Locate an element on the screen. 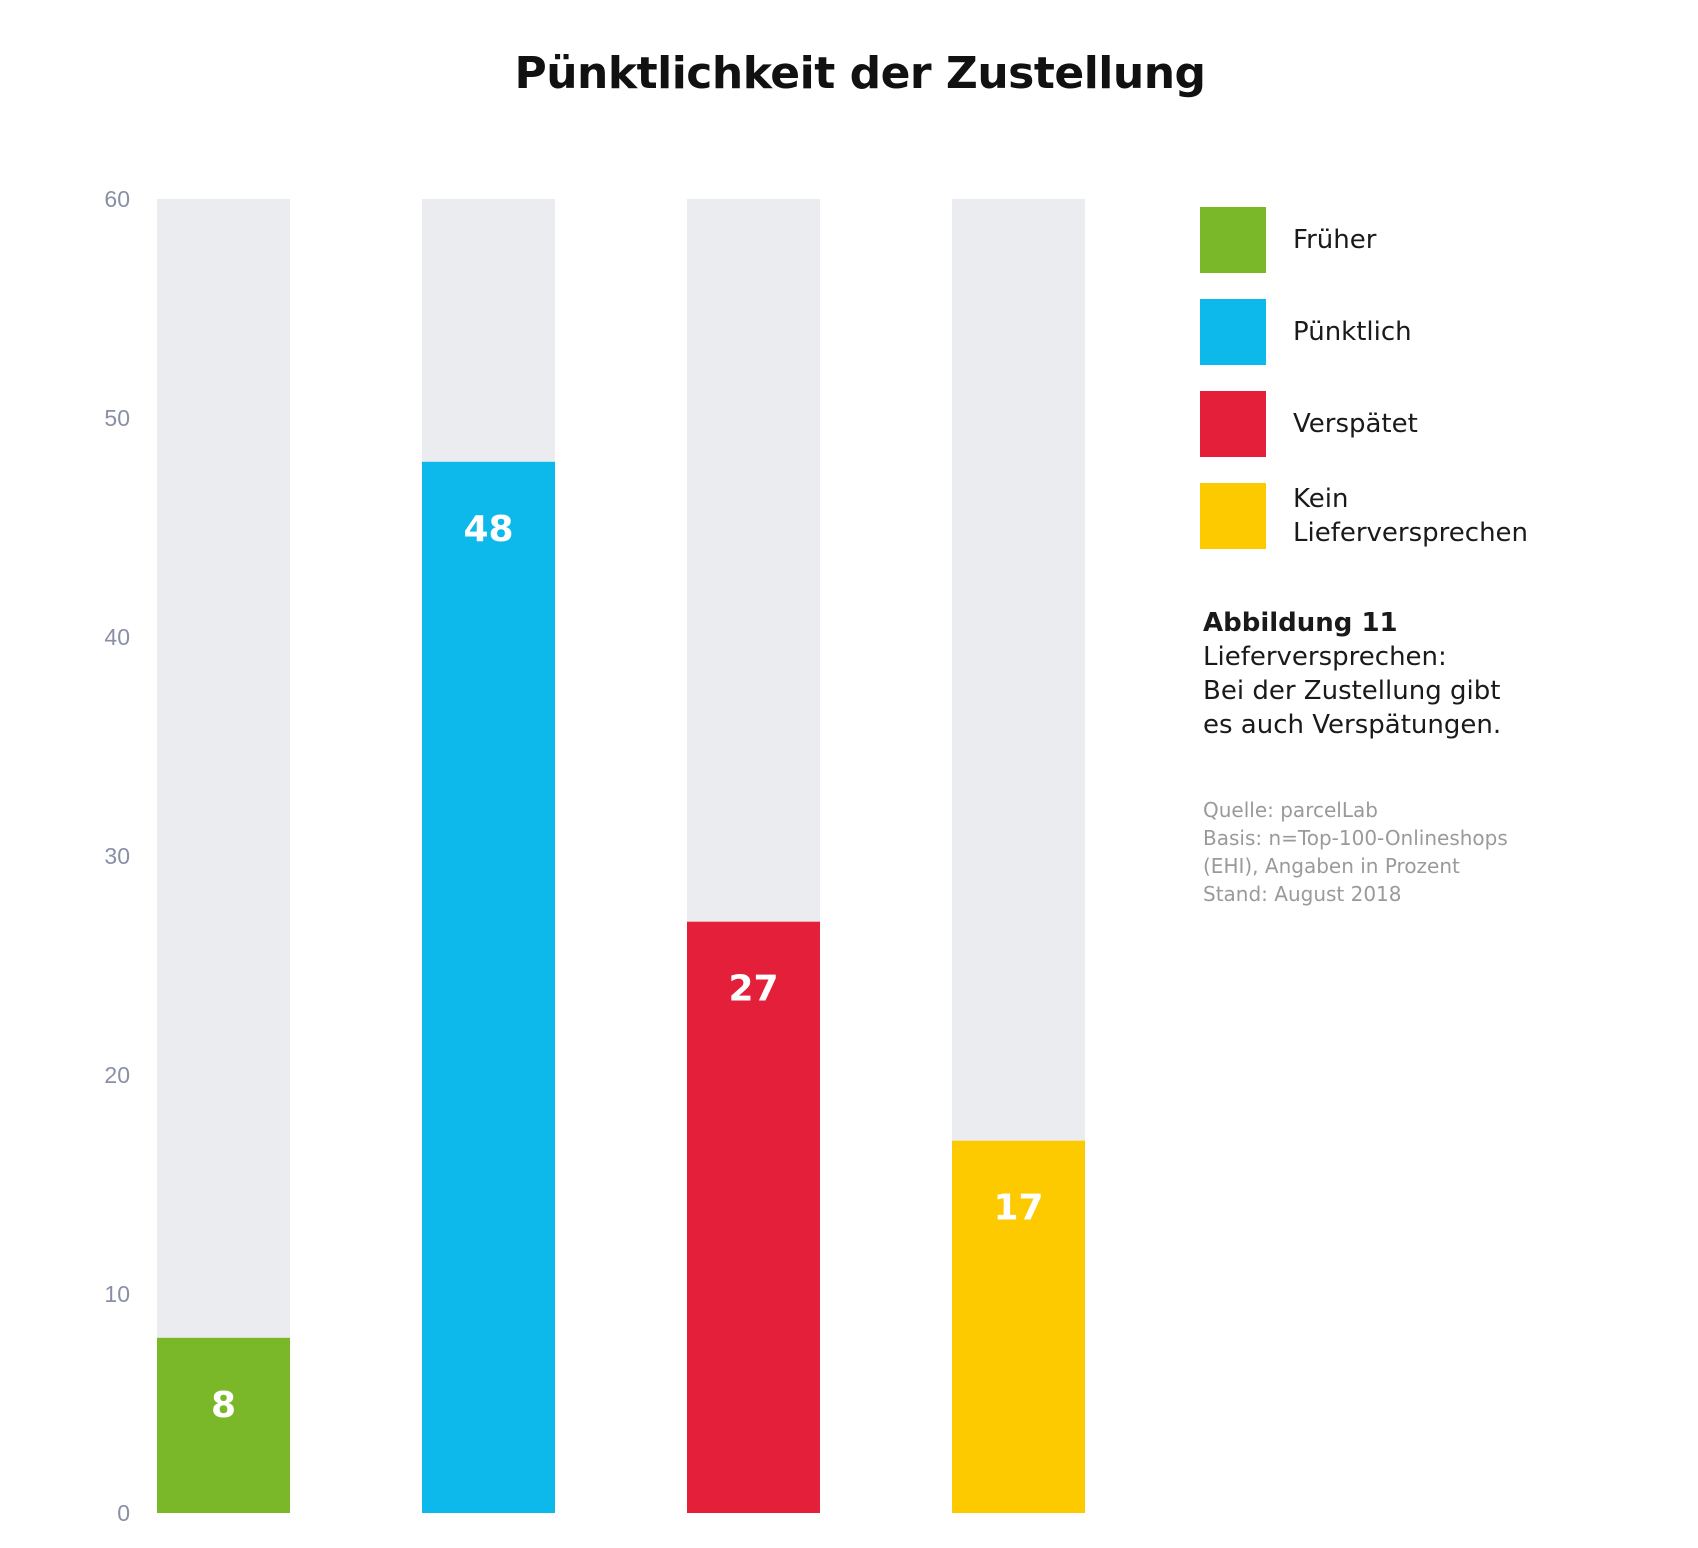 The image size is (1698, 1548). legend-item-verspaetet: Verspätet is located at coordinates (1430, 424).